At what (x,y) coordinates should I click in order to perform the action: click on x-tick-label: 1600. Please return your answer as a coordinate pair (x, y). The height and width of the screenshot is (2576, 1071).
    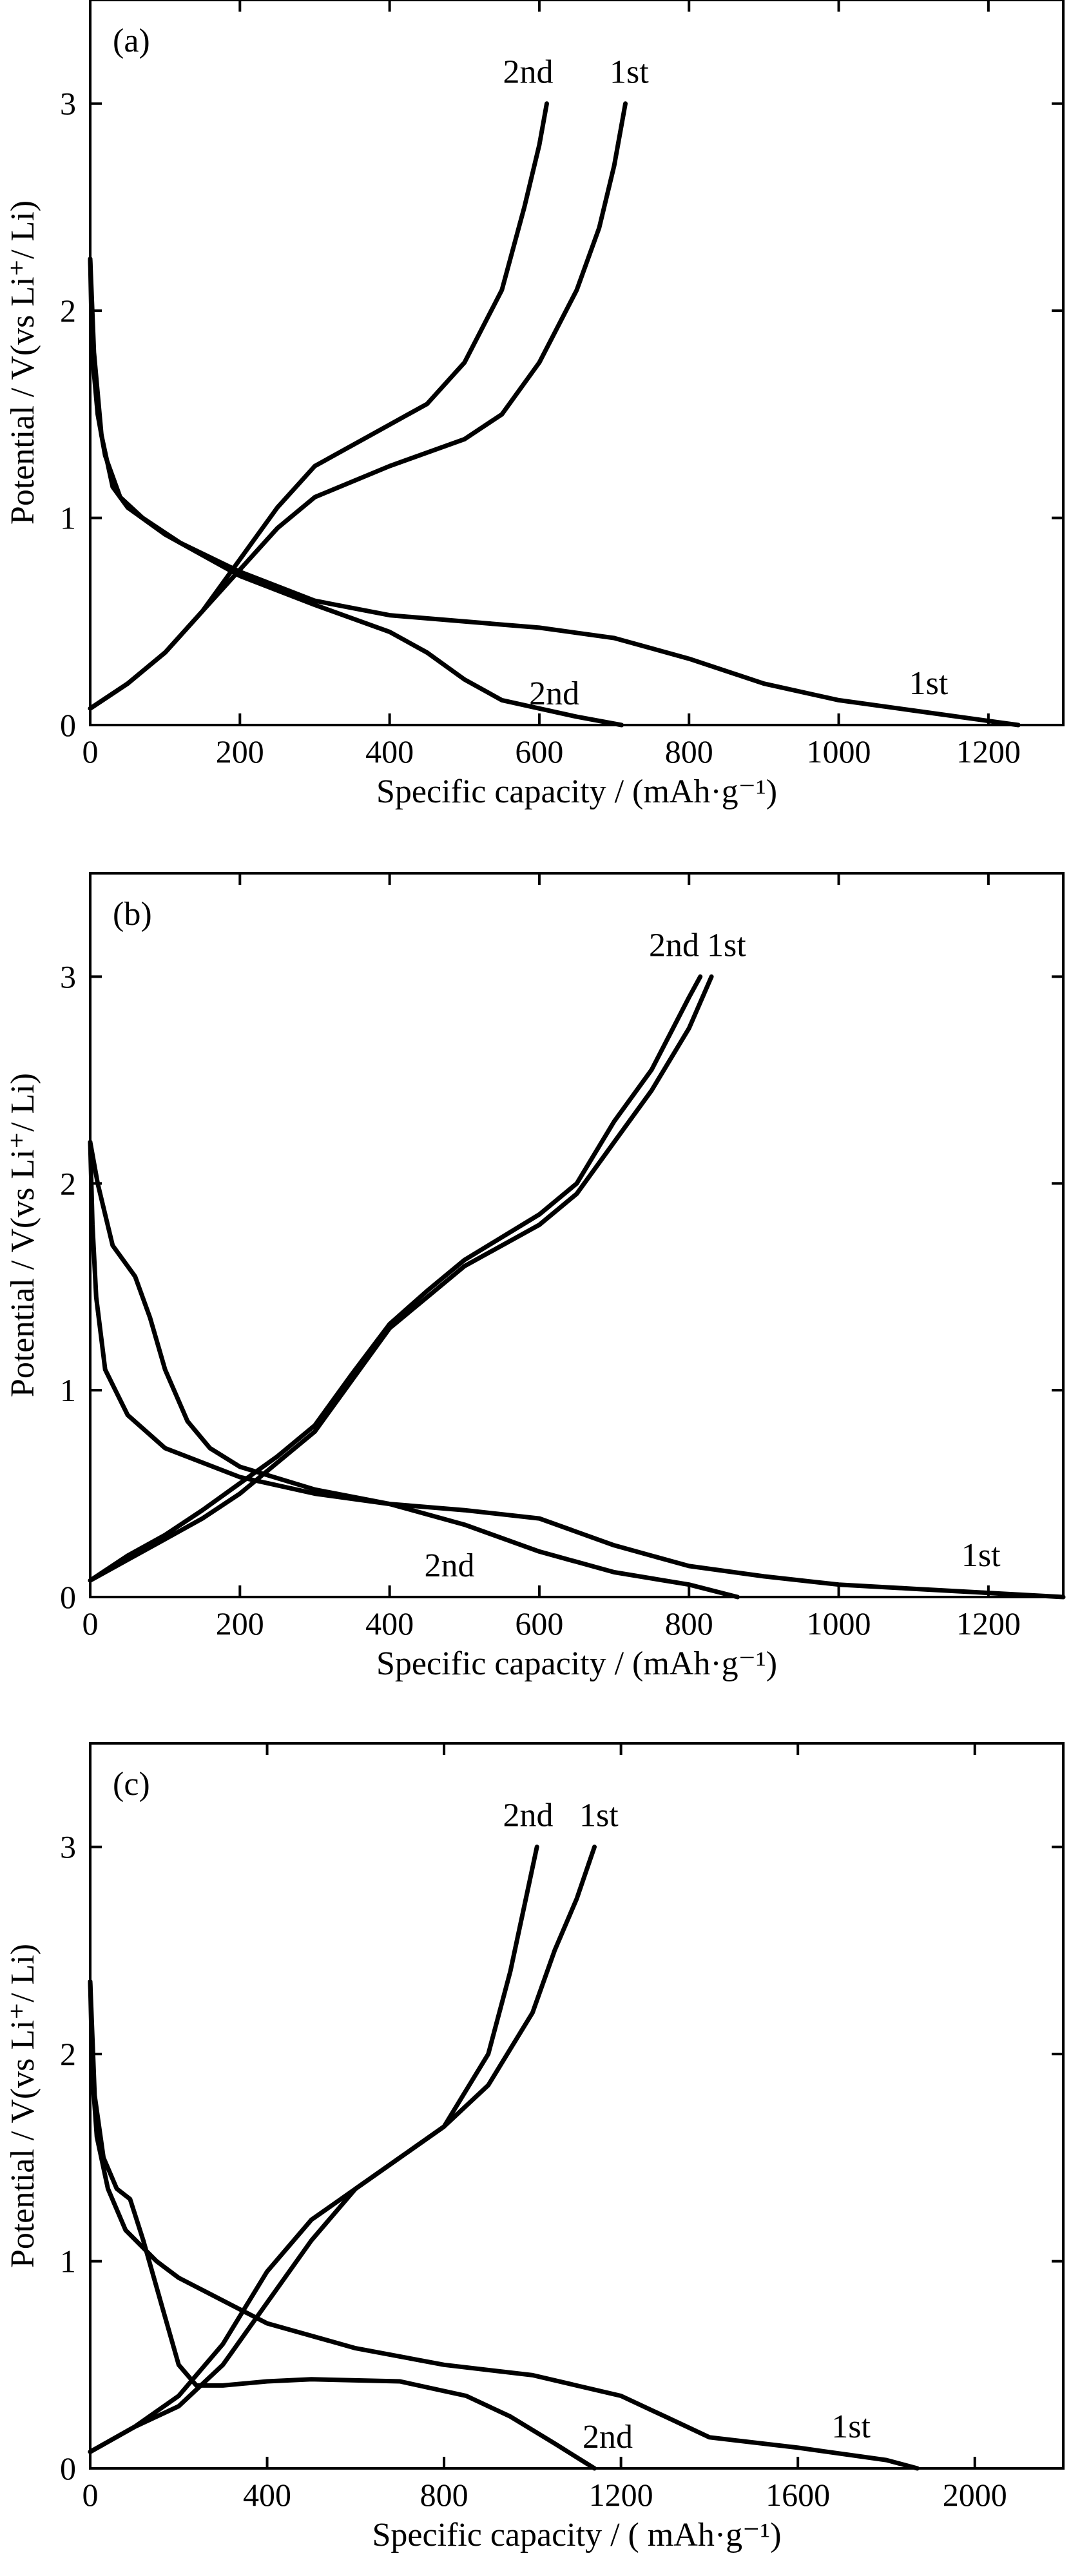
    Looking at the image, I should click on (798, 2495).